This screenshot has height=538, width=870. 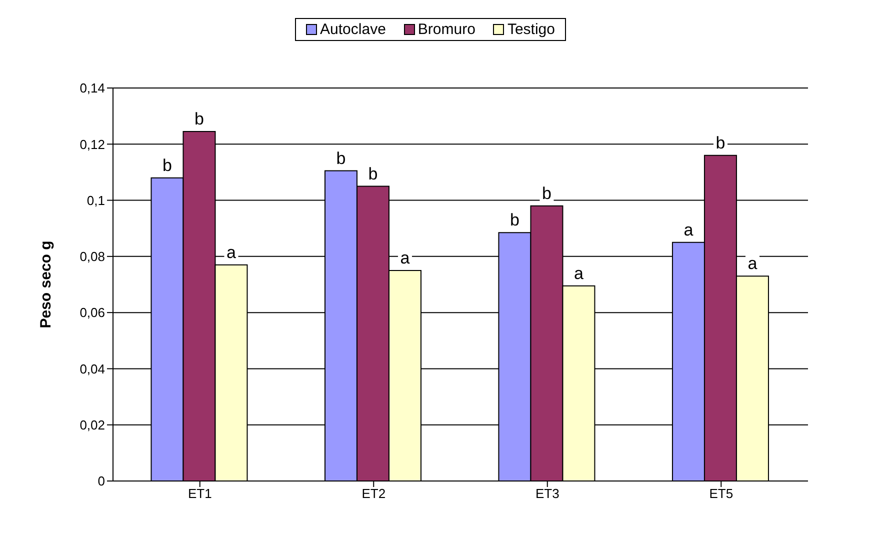 What do you see at coordinates (721, 494) in the screenshot?
I see `x-tick-label: ET5` at bounding box center [721, 494].